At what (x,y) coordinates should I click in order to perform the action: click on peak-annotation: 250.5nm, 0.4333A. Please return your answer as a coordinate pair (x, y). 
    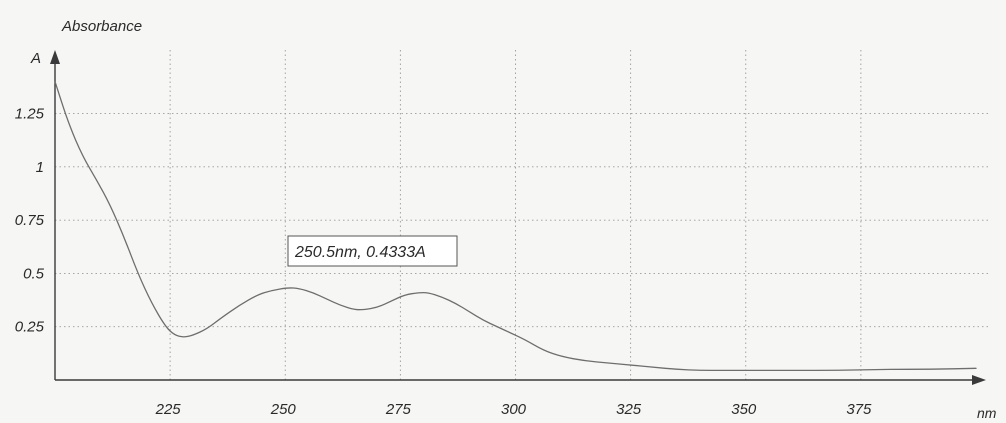
    Looking at the image, I should click on (372, 251).